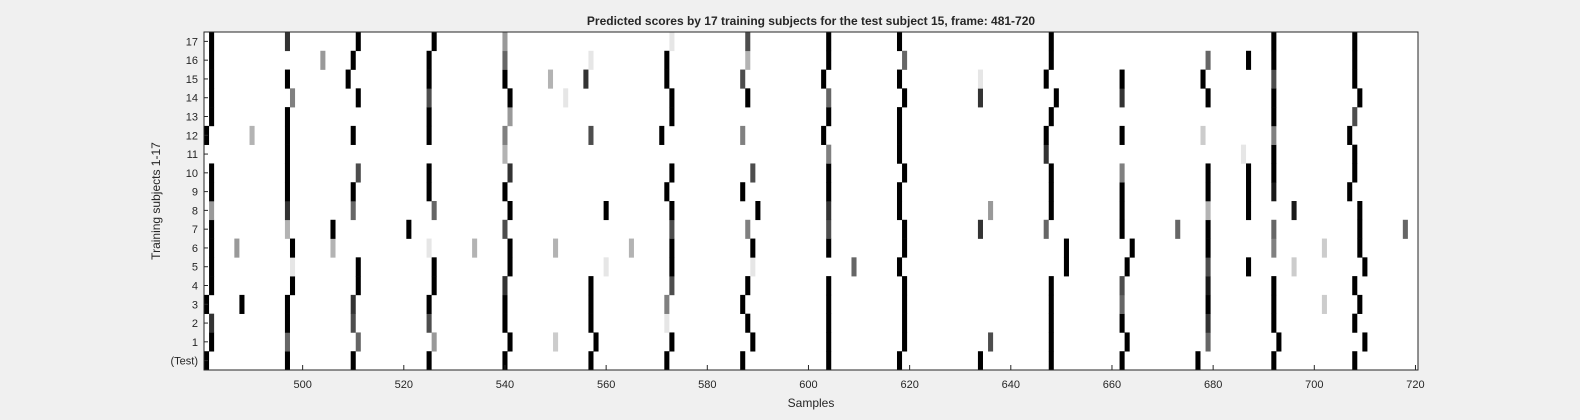 The width and height of the screenshot is (1580, 420). Describe the element at coordinates (1112, 385) in the screenshot. I see `x-tick-label: 660` at that location.